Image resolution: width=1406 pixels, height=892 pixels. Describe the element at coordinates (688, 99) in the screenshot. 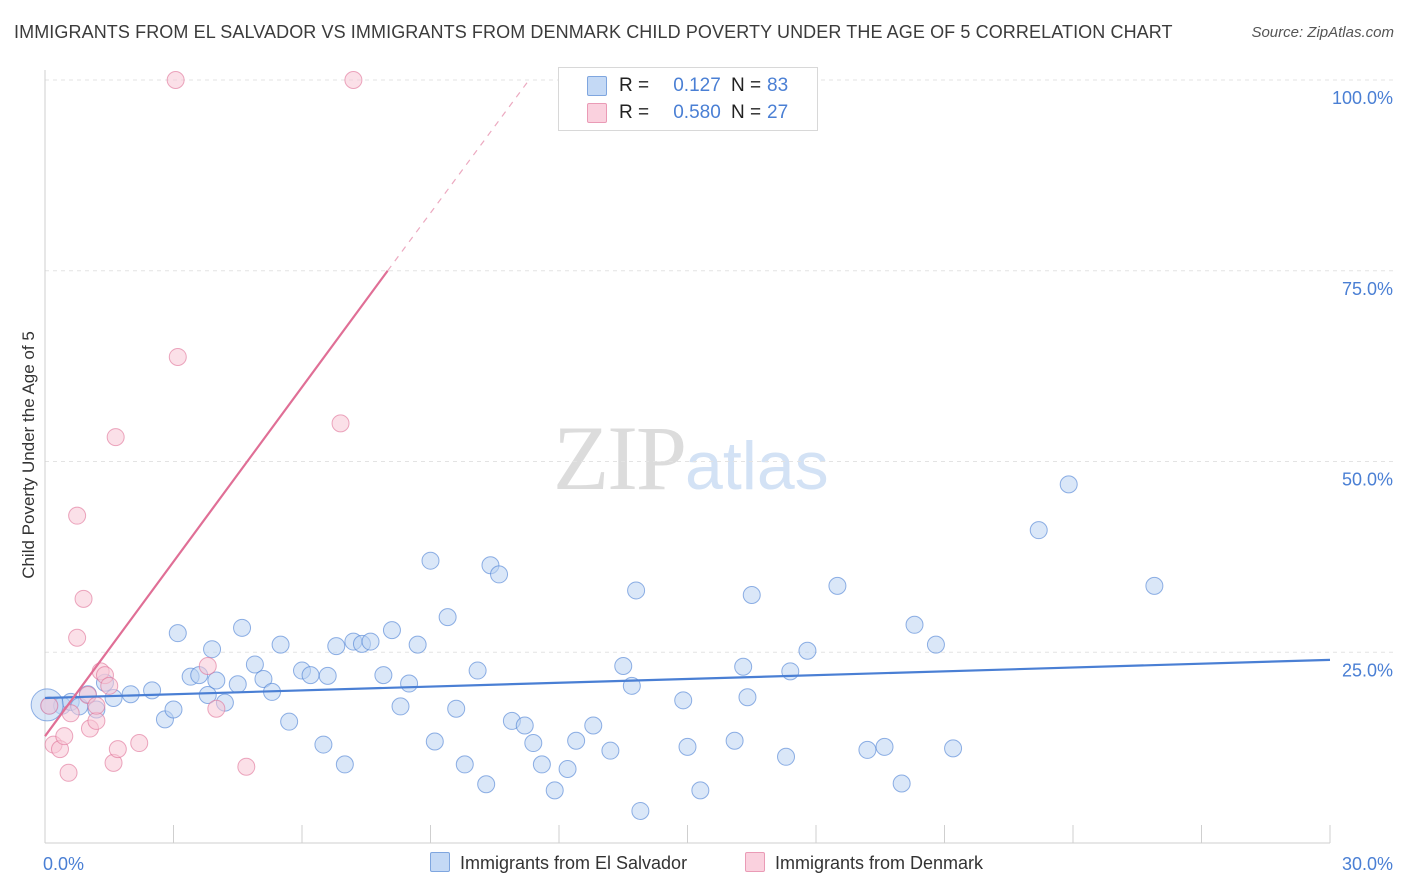

I see `legend: R = 0.127 N = 83 R = 0.580 N = 27` at that location.